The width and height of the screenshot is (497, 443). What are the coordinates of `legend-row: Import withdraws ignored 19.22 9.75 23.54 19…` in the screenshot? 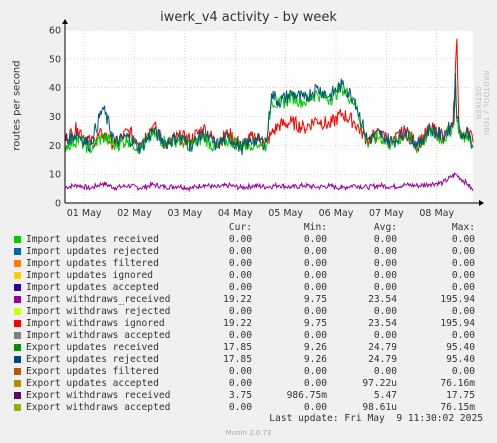 It's located at (248, 324).